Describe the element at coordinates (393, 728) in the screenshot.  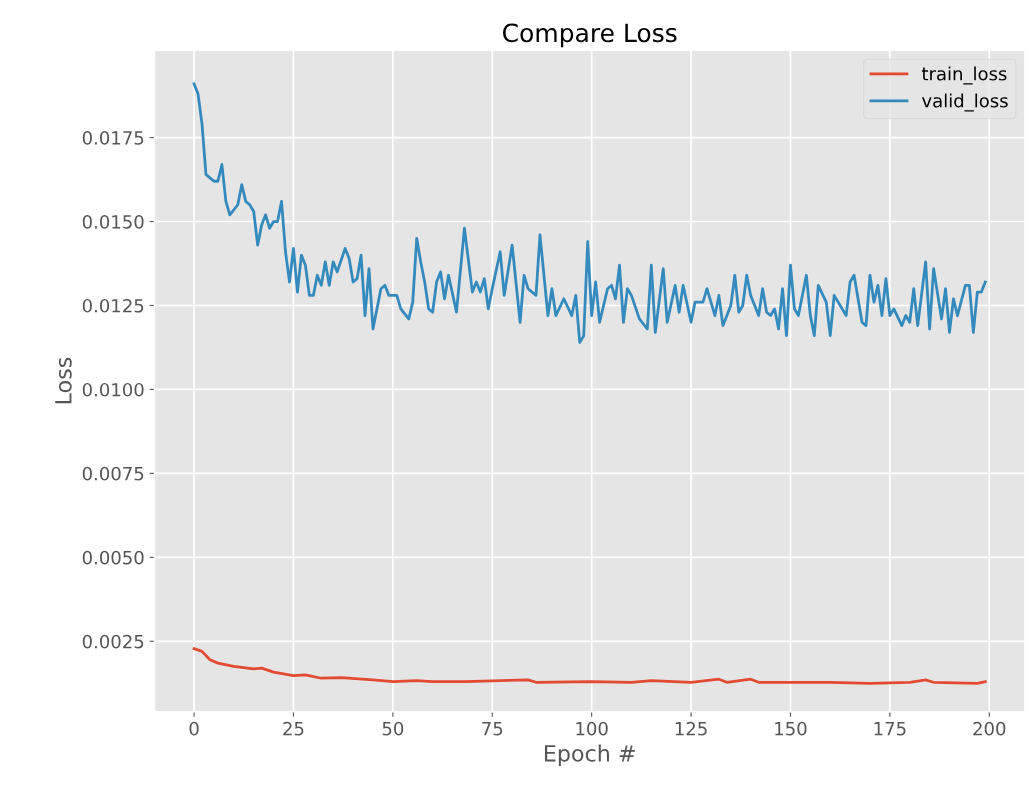
I see `x-tick-label: 50` at that location.